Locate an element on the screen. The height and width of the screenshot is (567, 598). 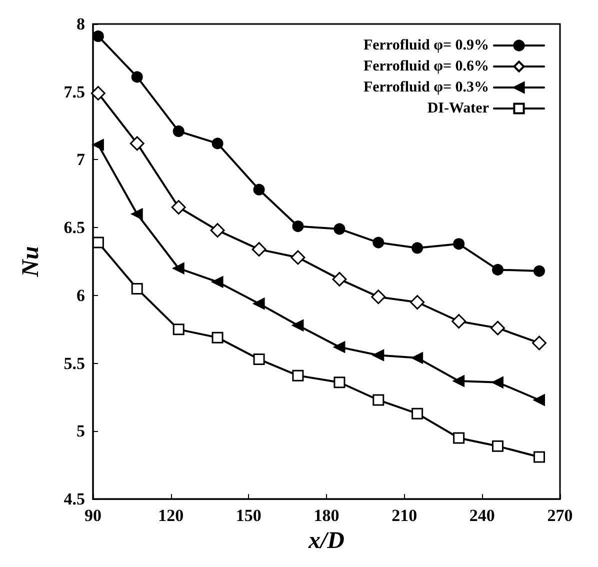
x-tick-label: 90 is located at coordinates (93, 516).